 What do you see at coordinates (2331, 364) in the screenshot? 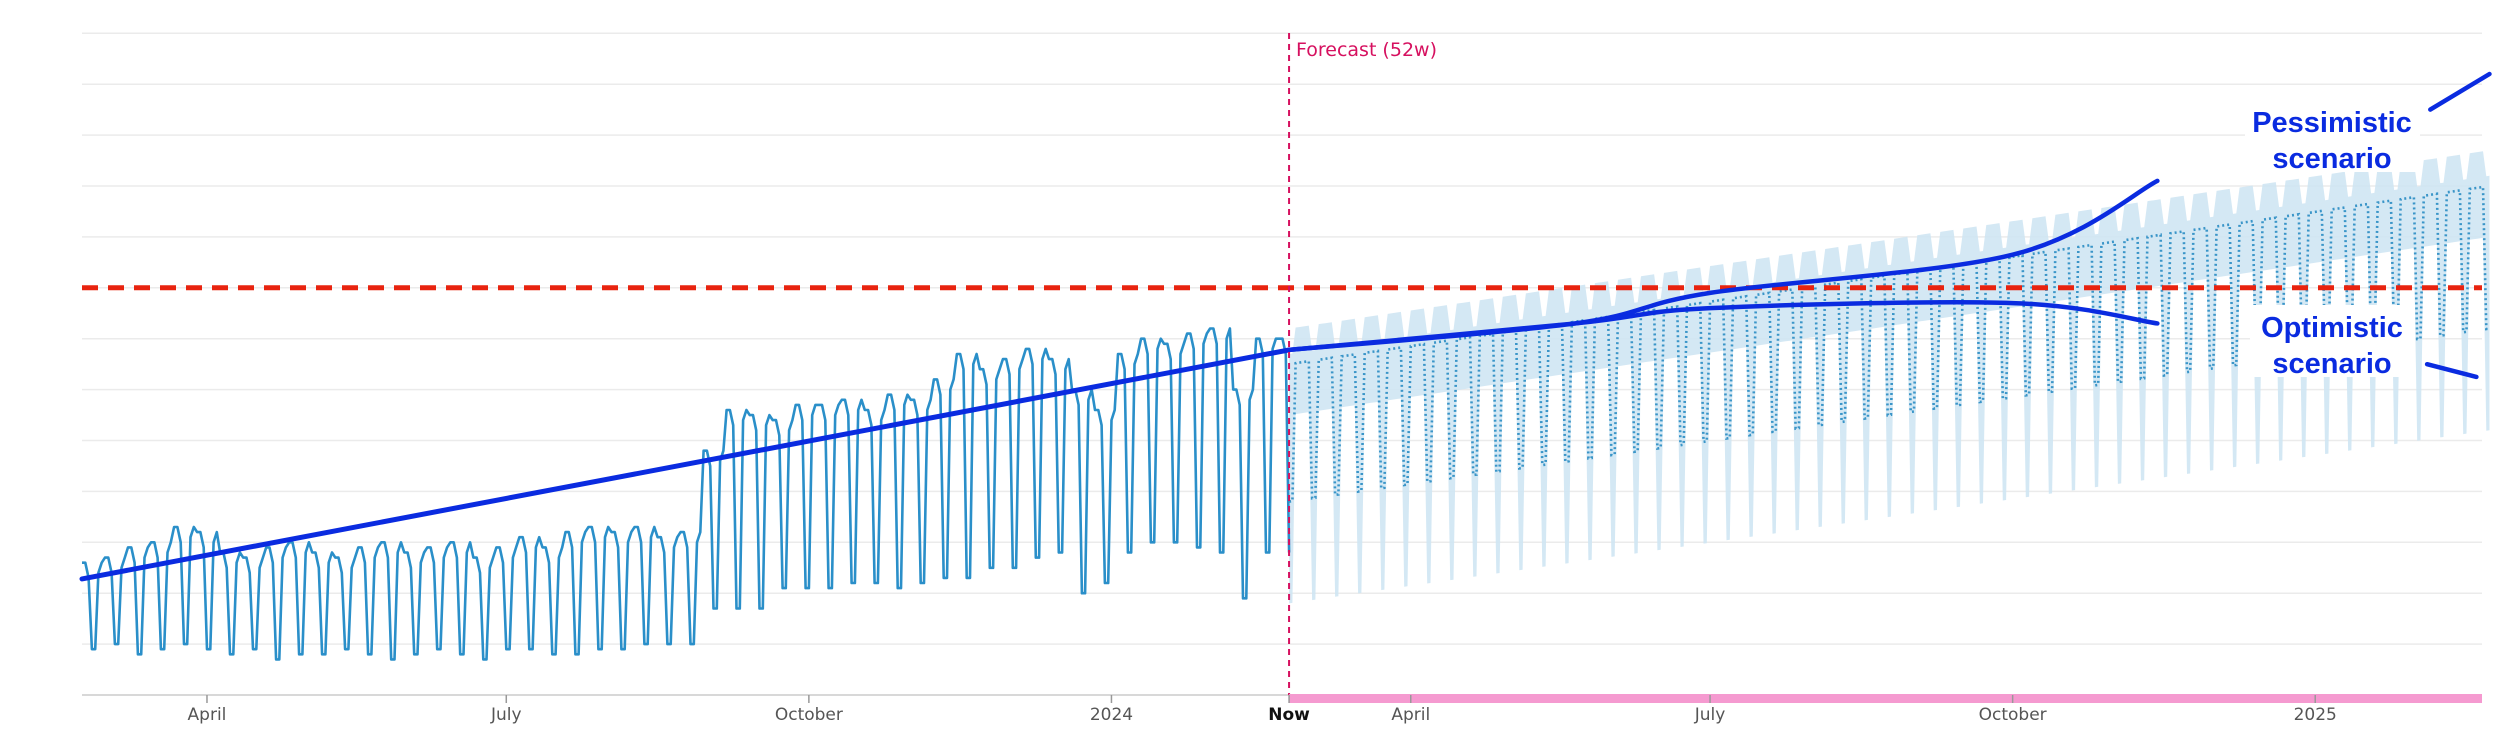
I see `optimistic-label-line: scenario` at bounding box center [2331, 364].